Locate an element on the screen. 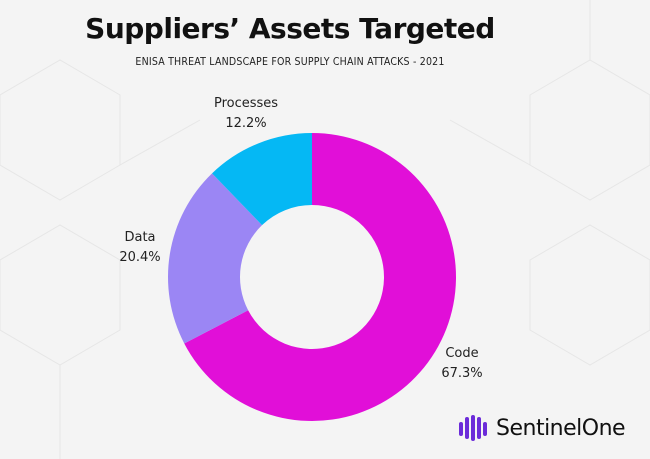 The image size is (650, 459). slice-label-processes: Processes is located at coordinates (246, 103).